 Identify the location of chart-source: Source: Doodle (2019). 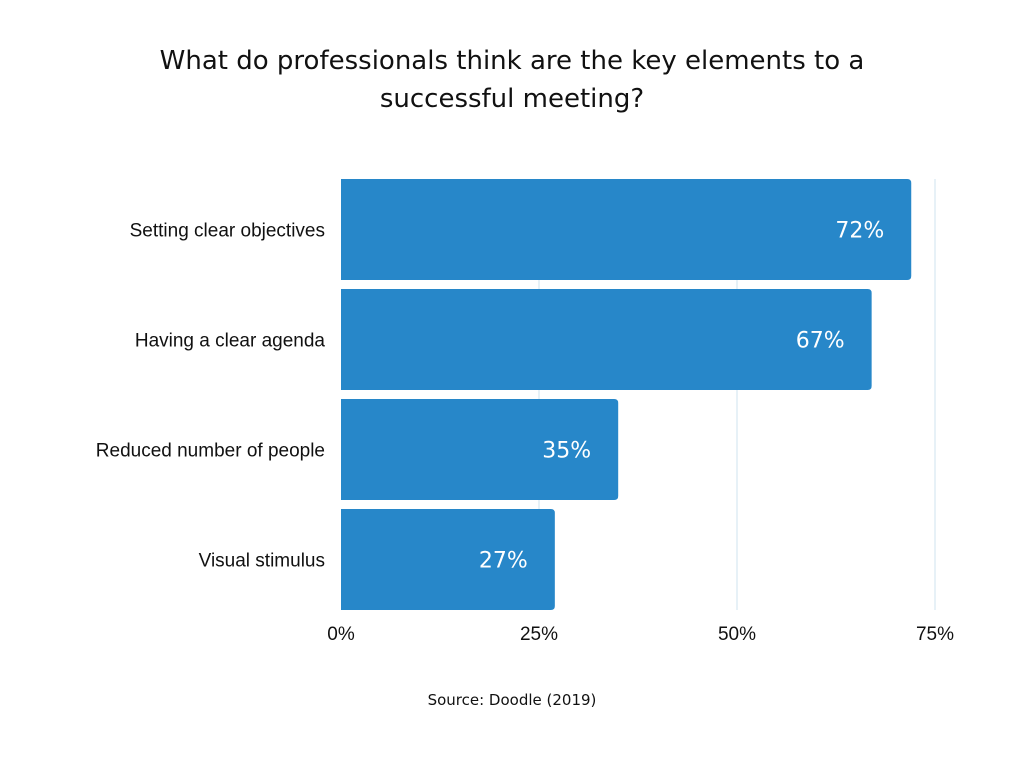
(512, 700).